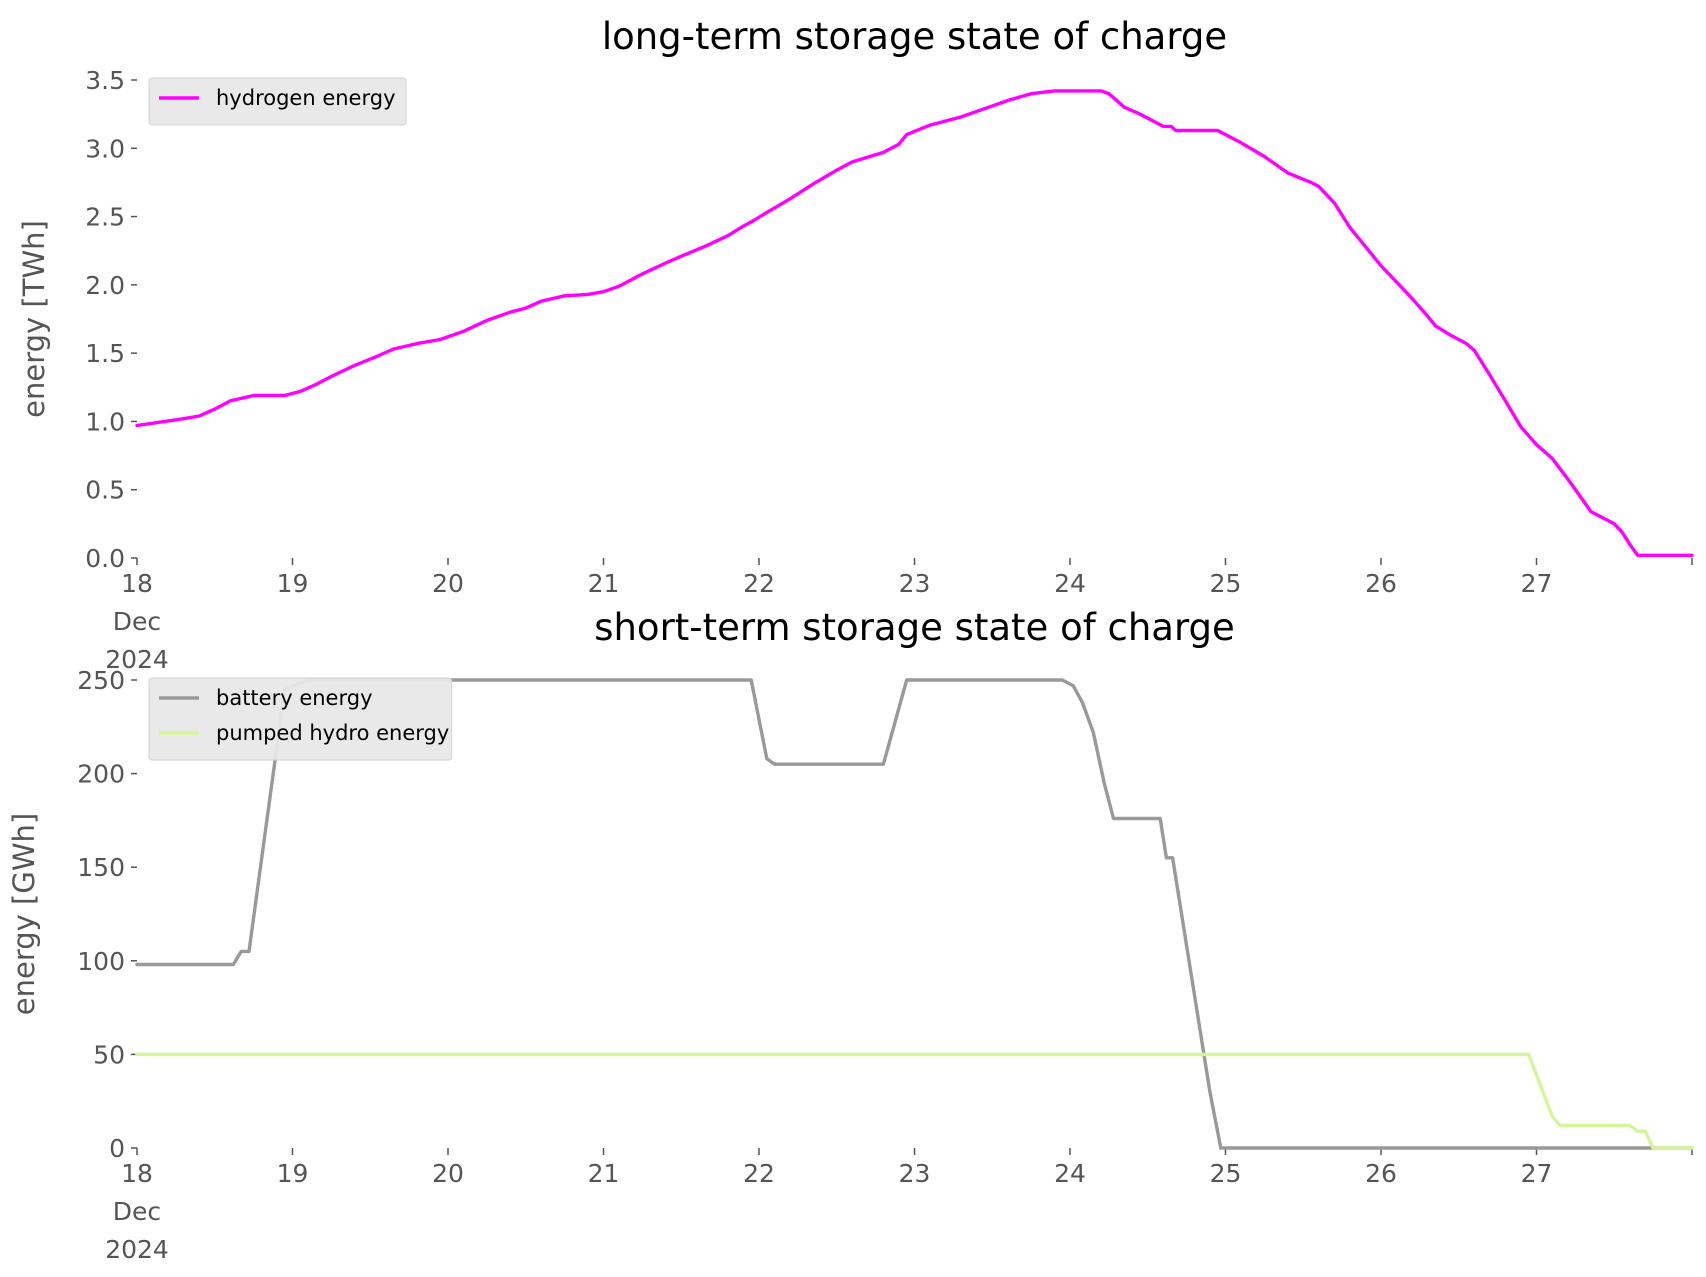 The image size is (1706, 1277). Describe the element at coordinates (105, 490) in the screenshot. I see `y-tick-label: 0.5` at that location.